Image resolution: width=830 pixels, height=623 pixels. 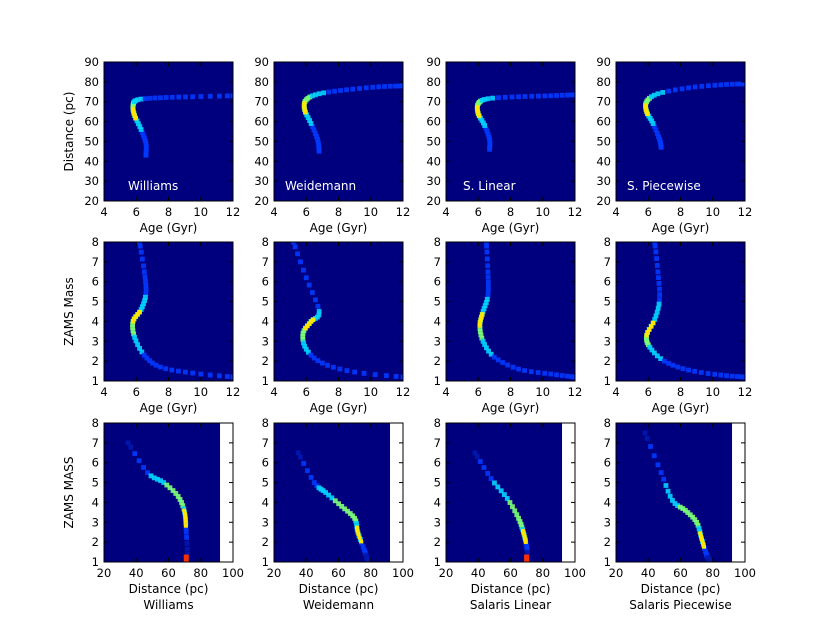 What do you see at coordinates (338, 131) in the screenshot?
I see `heatmap-field` at bounding box center [338, 131].